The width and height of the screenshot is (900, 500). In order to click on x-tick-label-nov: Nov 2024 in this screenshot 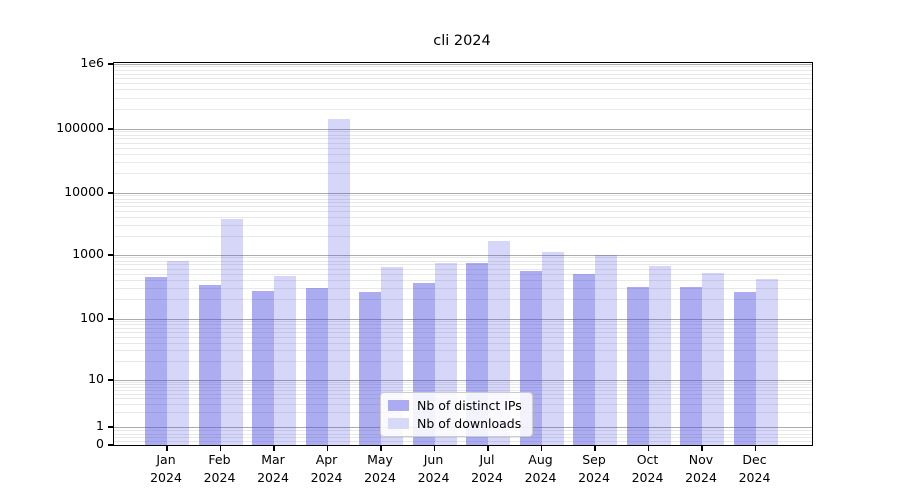, I will do `click(701, 469)`.